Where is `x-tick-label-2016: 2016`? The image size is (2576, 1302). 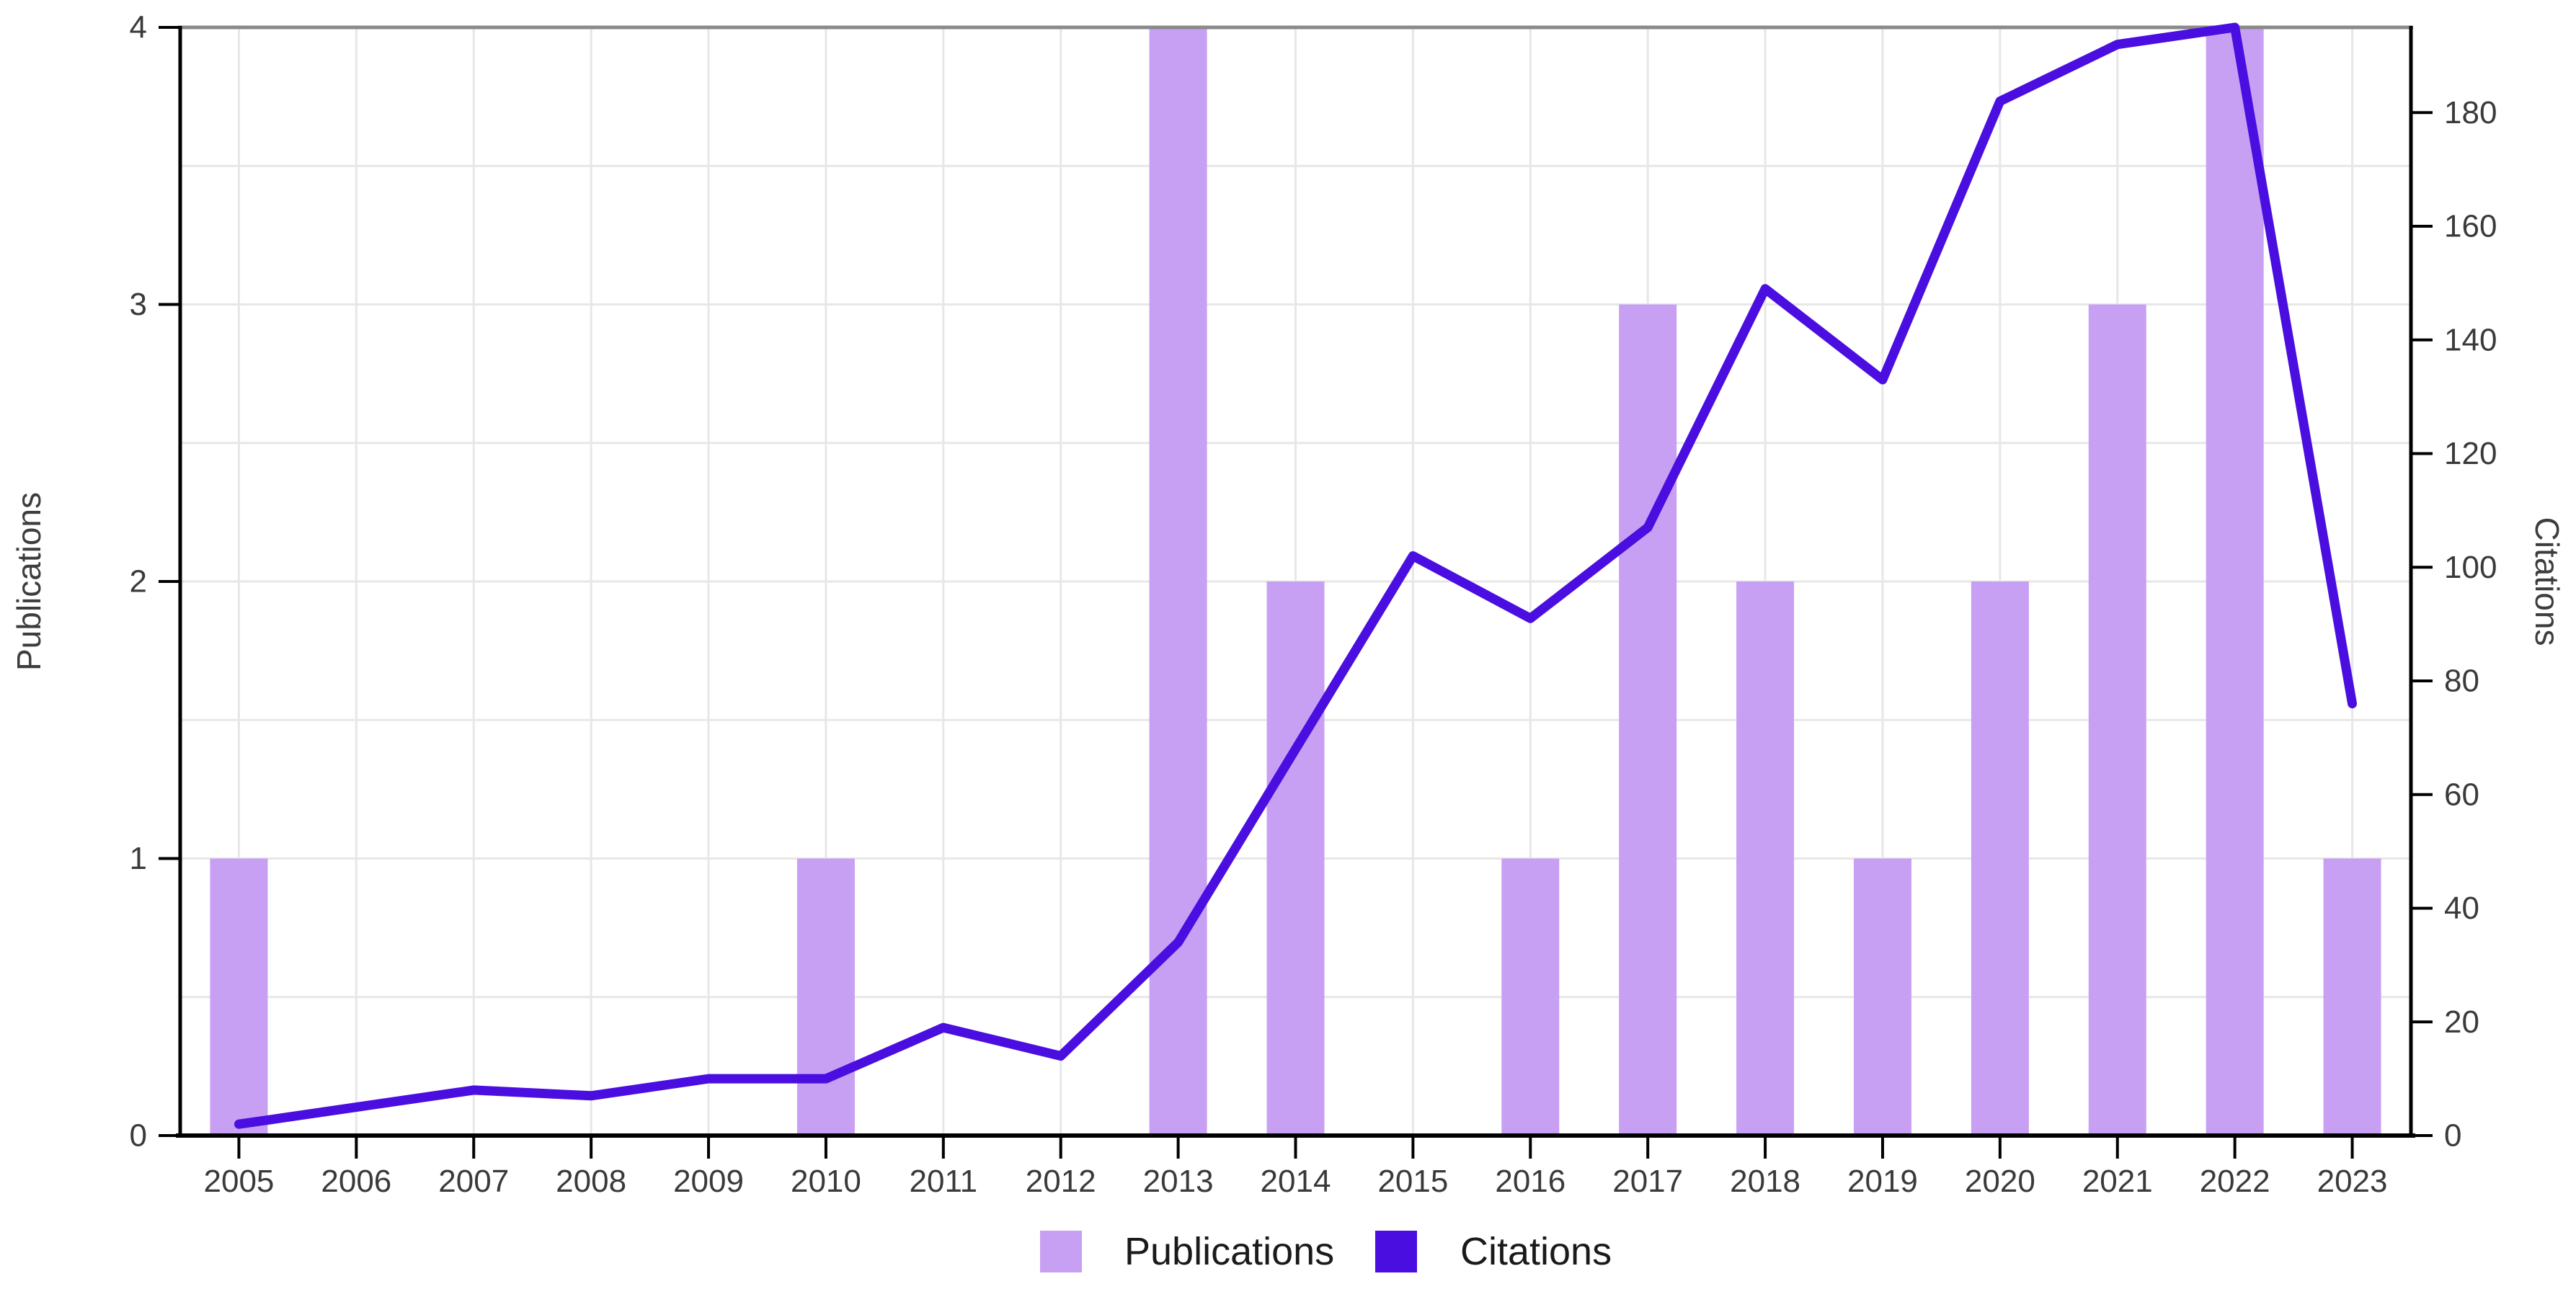
x-tick-label-2016: 2016 is located at coordinates (1530, 1181).